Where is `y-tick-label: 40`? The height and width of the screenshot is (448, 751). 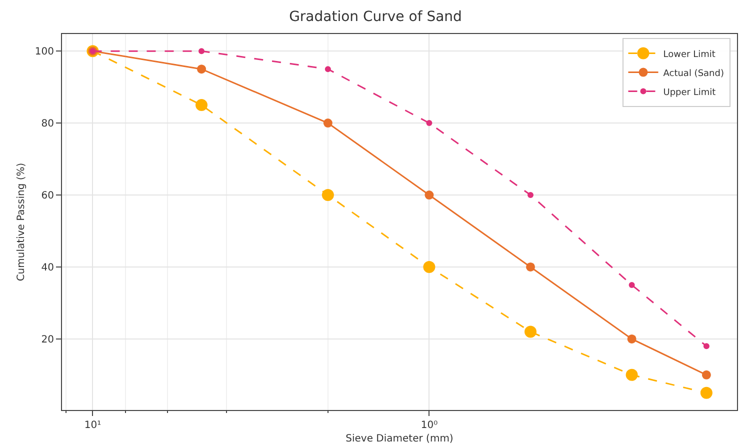
y-tick-label: 40 is located at coordinates (47, 268).